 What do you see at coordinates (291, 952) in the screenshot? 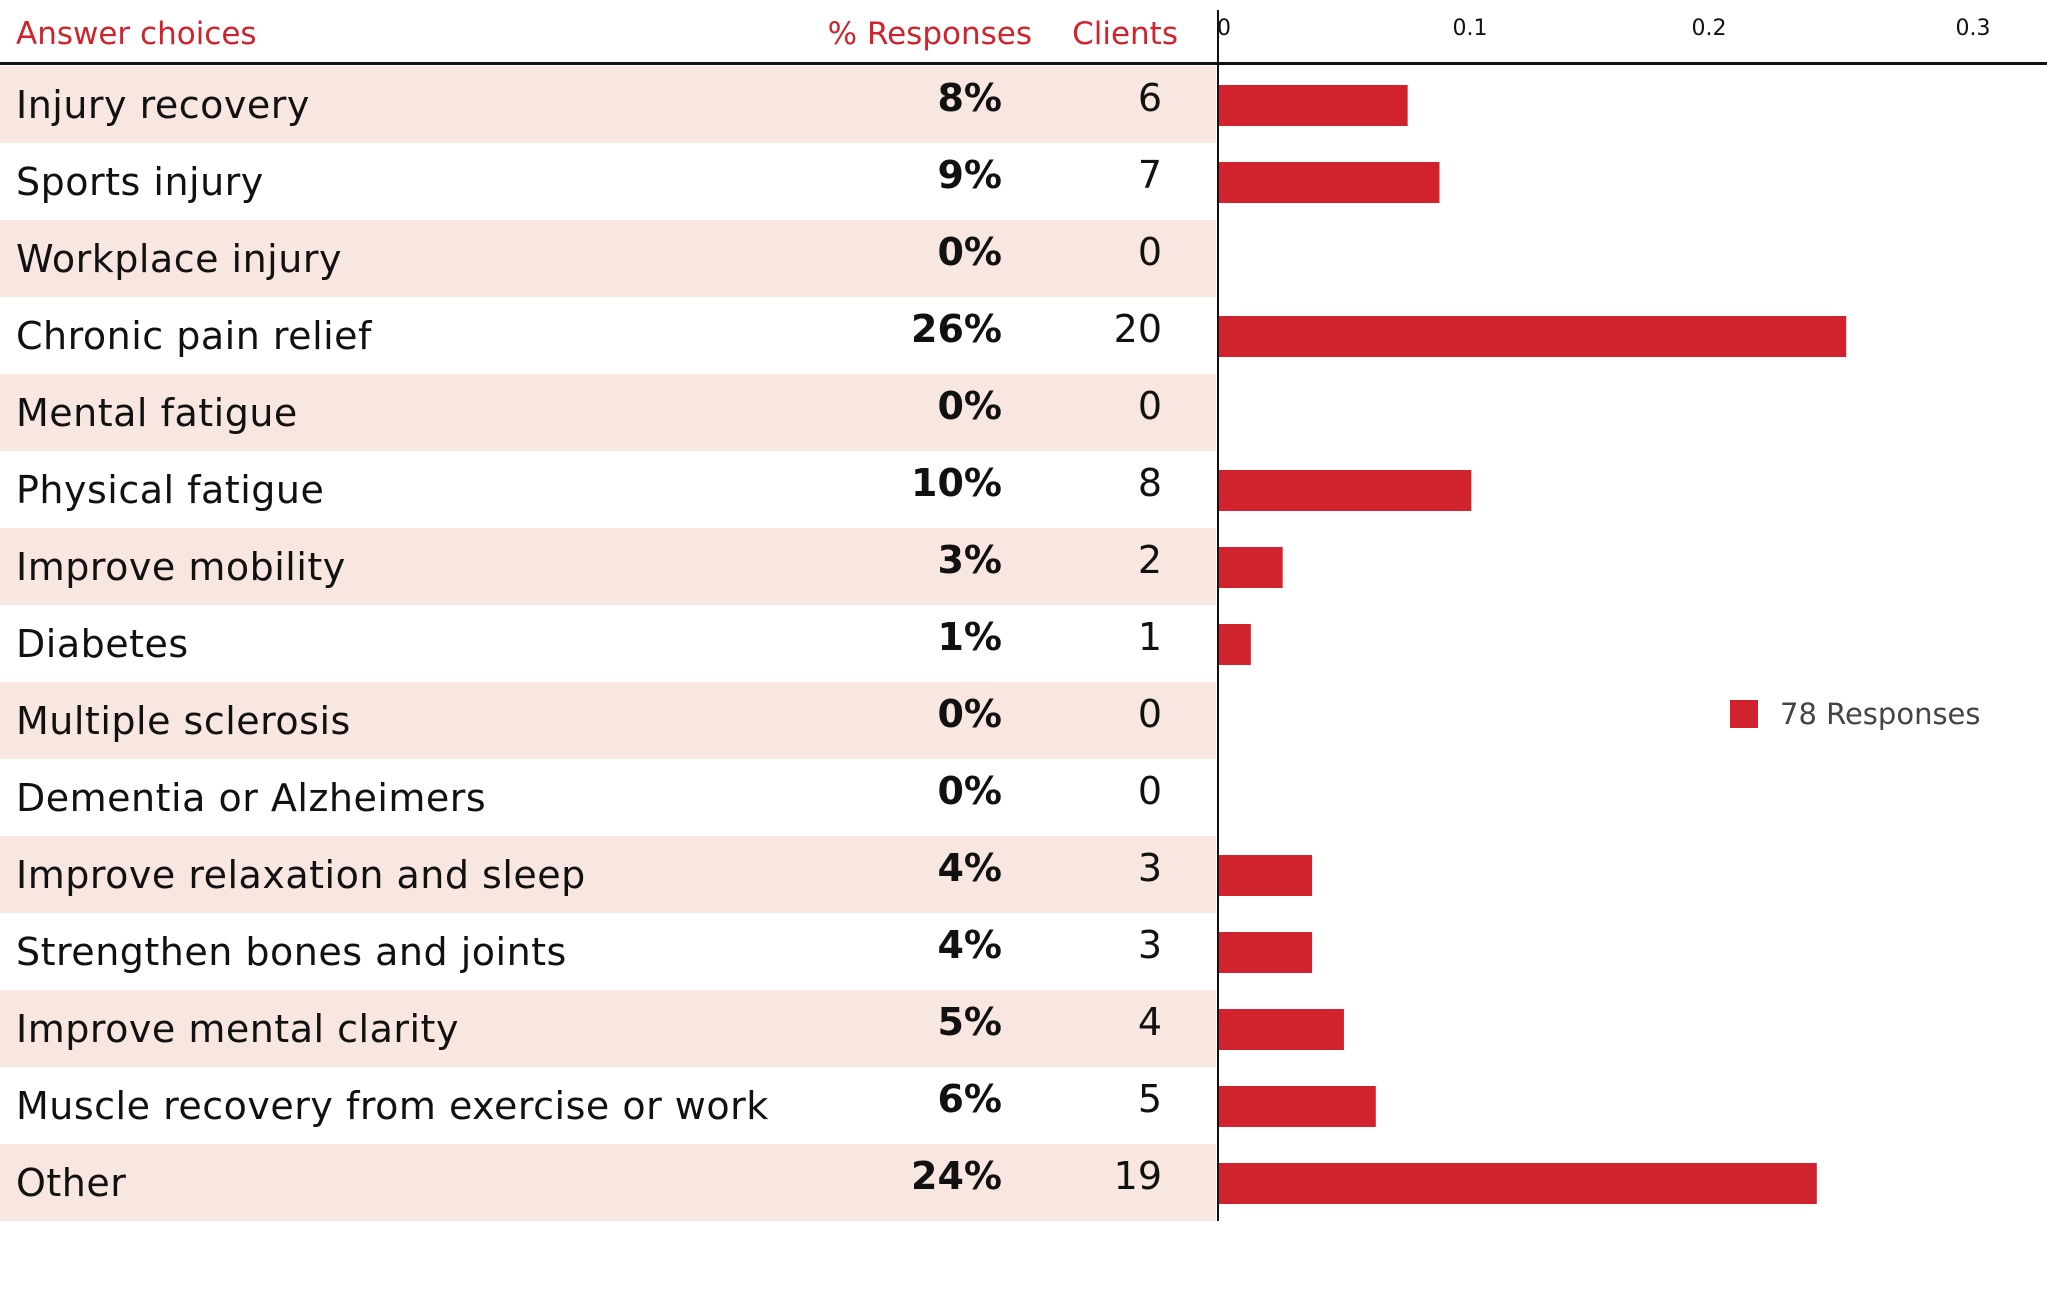
I see `answer-label: Strengthen bones and joints` at bounding box center [291, 952].